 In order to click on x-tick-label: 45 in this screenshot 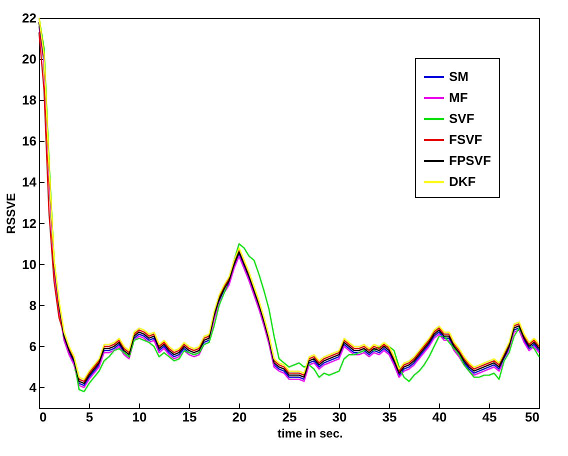, I will do `click(489, 417)`.